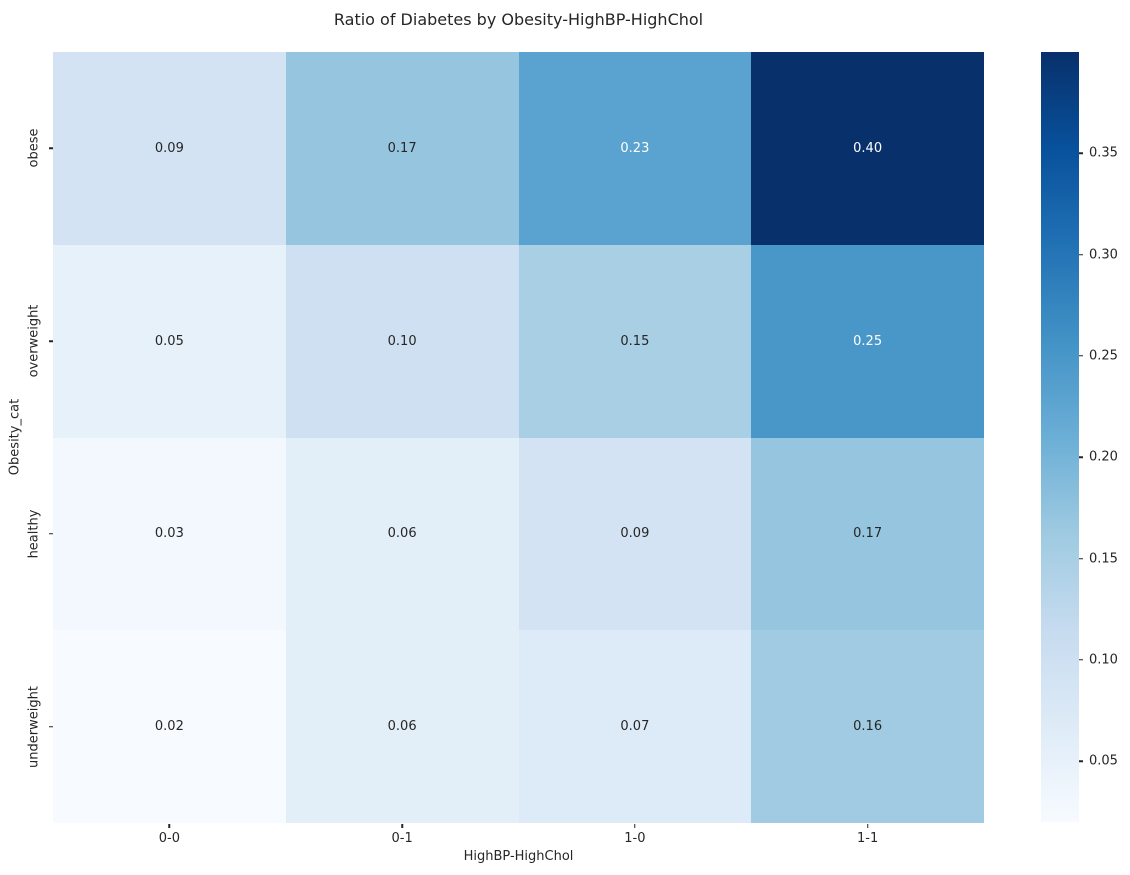 Image resolution: width=1130 pixels, height=875 pixels. Describe the element at coordinates (169, 838) in the screenshot. I see `x-tick-label: 0-0` at that location.